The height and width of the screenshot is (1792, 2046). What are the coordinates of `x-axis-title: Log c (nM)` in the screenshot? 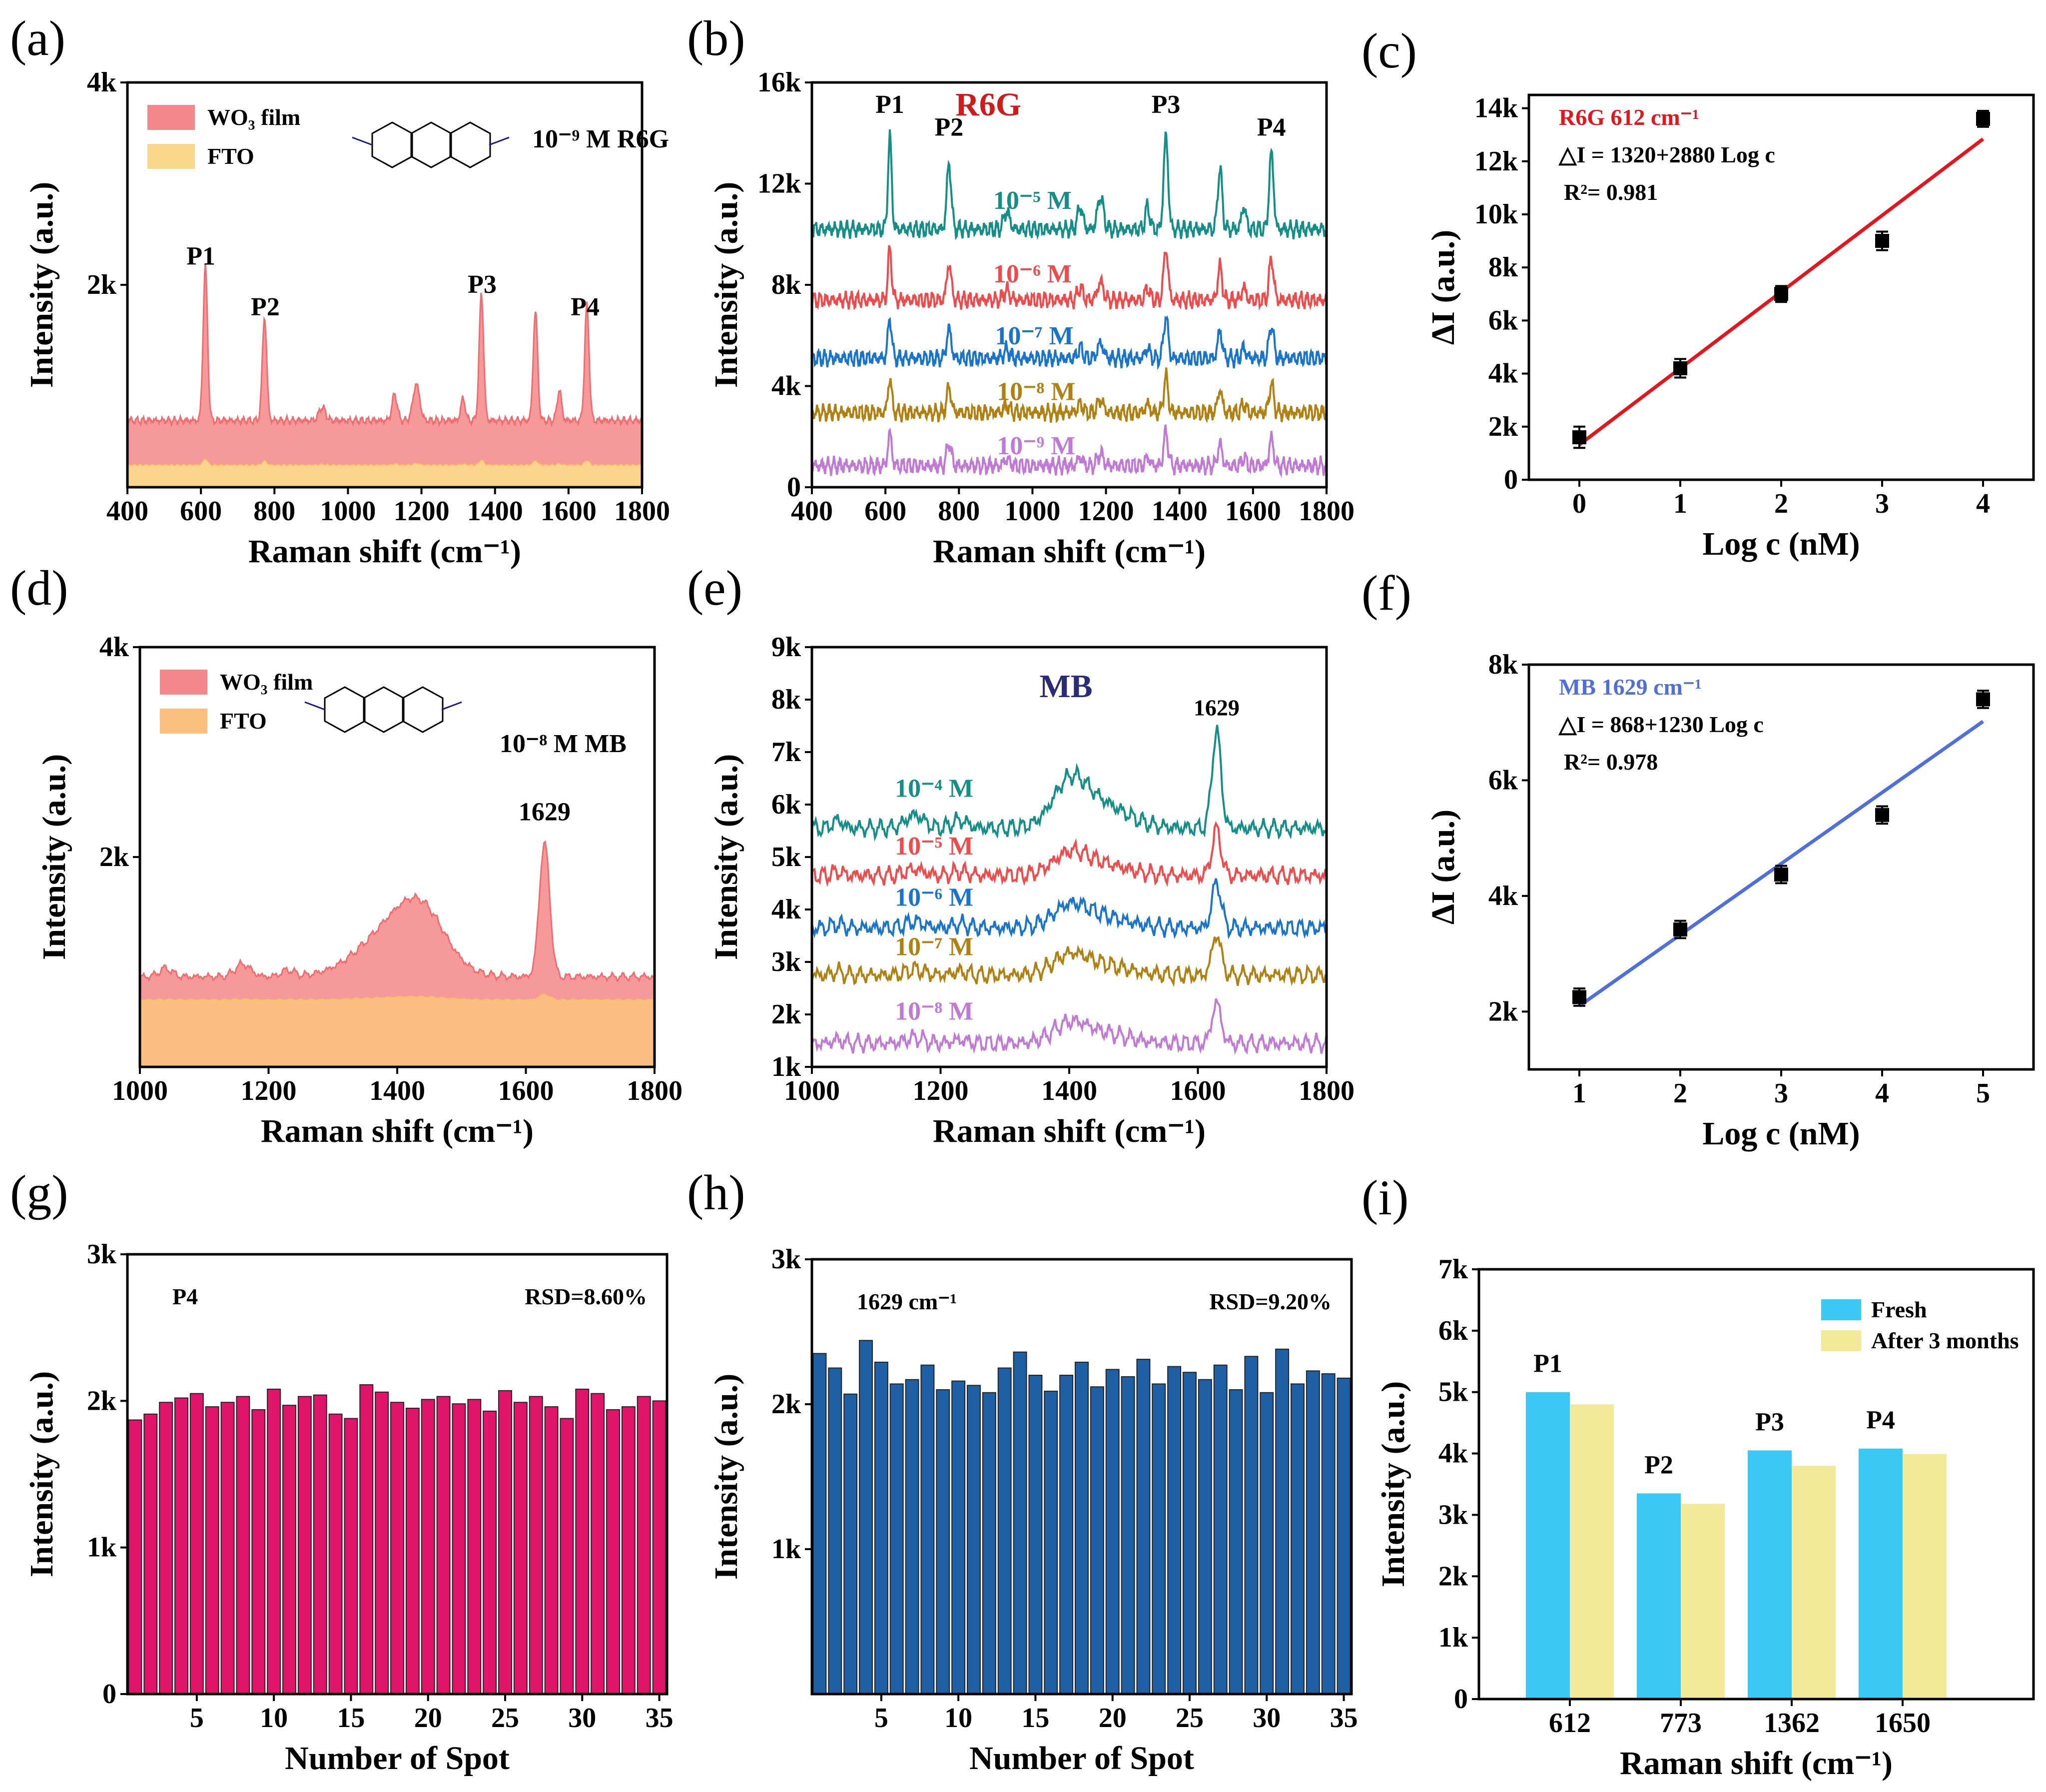 It's located at (1781, 544).